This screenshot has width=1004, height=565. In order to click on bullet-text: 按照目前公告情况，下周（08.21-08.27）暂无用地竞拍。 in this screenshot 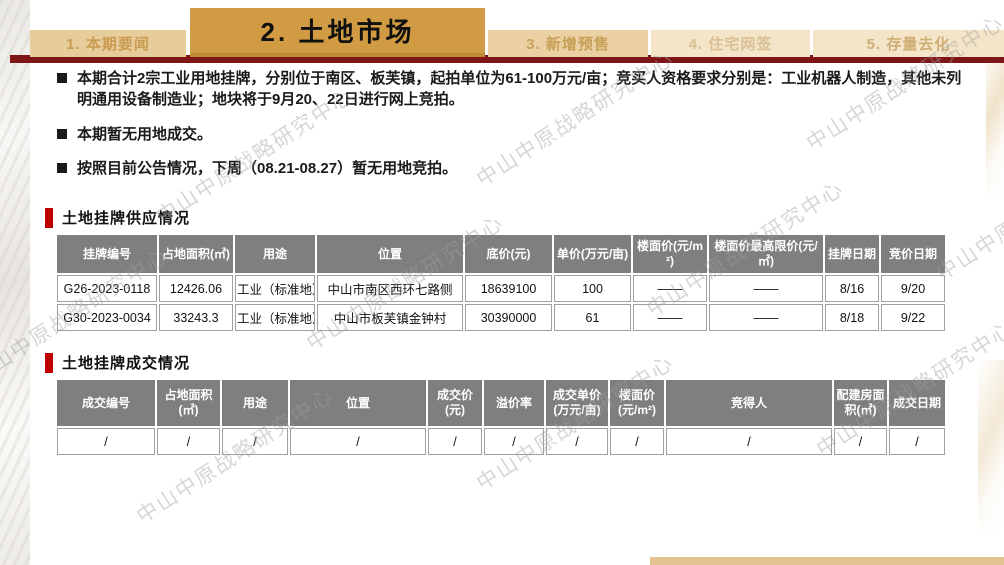, I will do `click(267, 168)`.